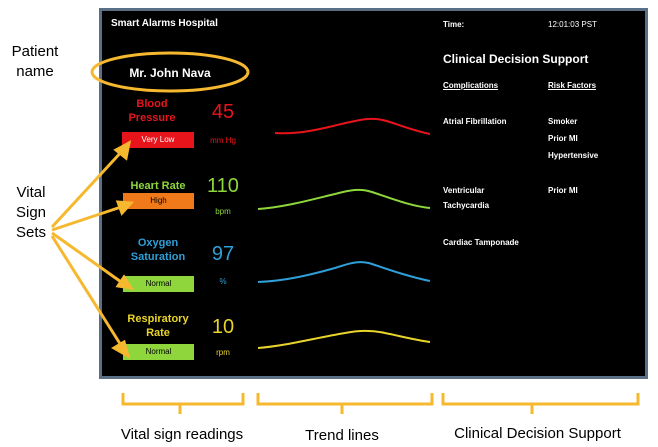 Image resolution: width=658 pixels, height=447 pixels. Describe the element at coordinates (223, 327) in the screenshot. I see `vital-value-respiratory-rate: 10` at that location.